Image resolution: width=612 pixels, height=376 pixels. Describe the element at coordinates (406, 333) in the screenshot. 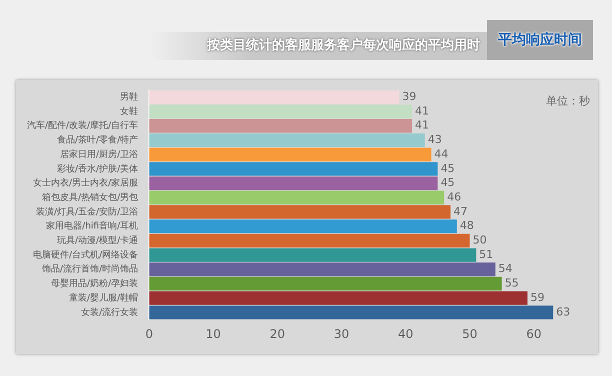

I see `x-tick-label: 40` at that location.